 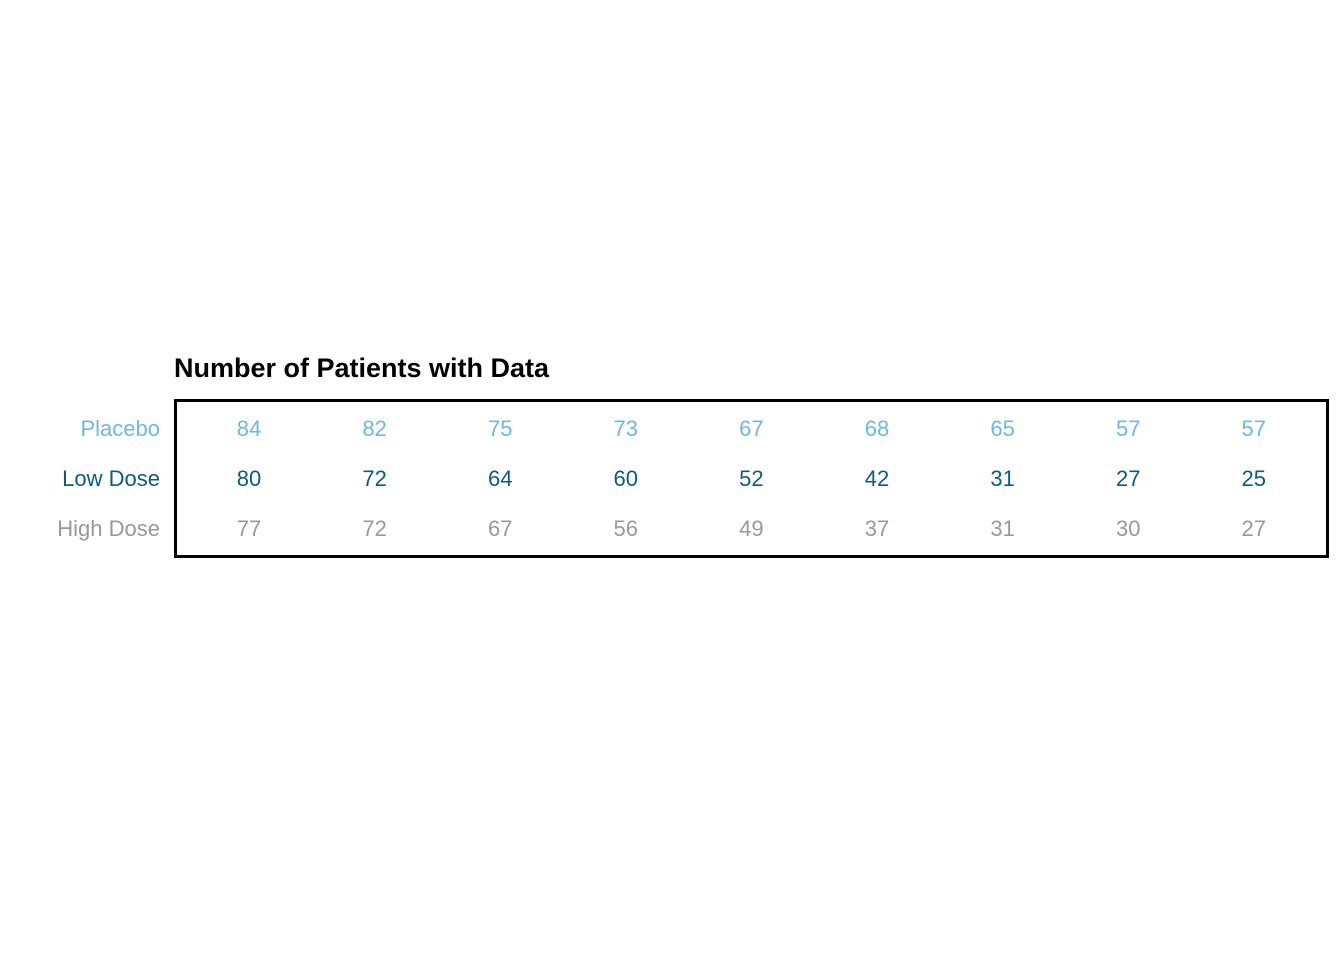 I want to click on table-cell-high-dose-1: 77, so click(x=249, y=528).